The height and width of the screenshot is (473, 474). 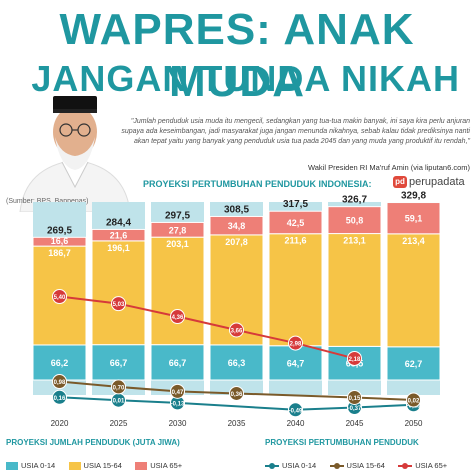 I want to click on bar-working-label: 213,1, so click(x=354, y=241).